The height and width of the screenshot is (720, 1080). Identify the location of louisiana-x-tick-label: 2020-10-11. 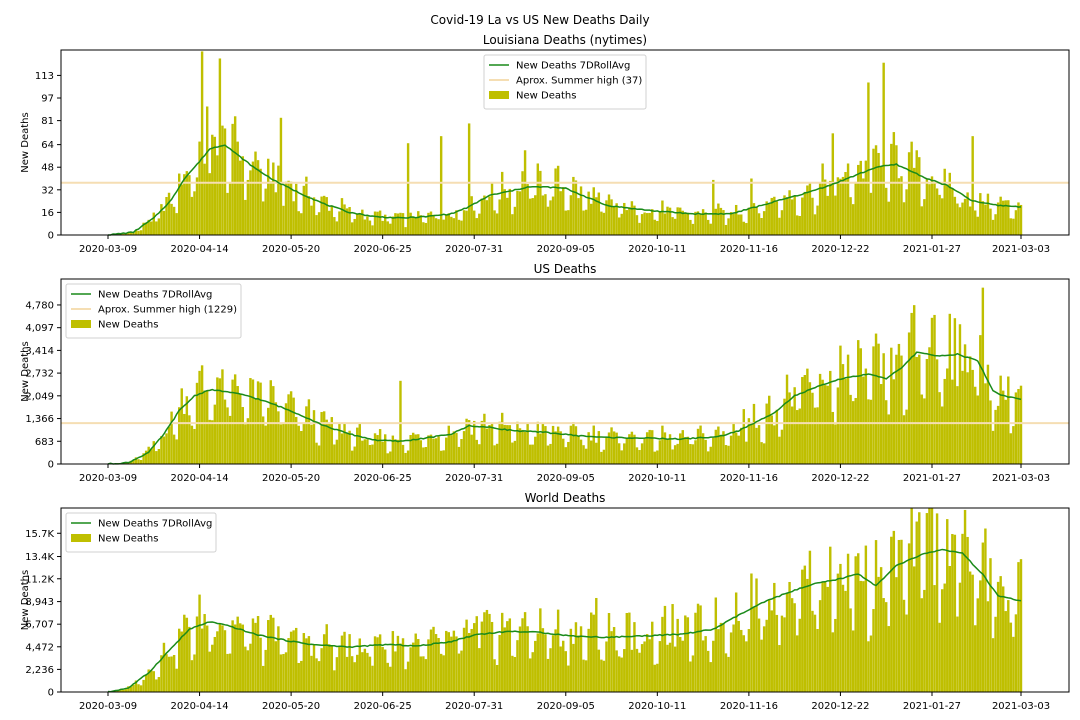
(657, 249).